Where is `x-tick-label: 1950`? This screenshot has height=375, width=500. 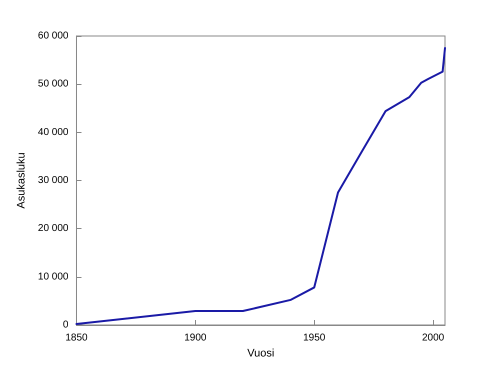 x-tick-label: 1950 is located at coordinates (314, 338).